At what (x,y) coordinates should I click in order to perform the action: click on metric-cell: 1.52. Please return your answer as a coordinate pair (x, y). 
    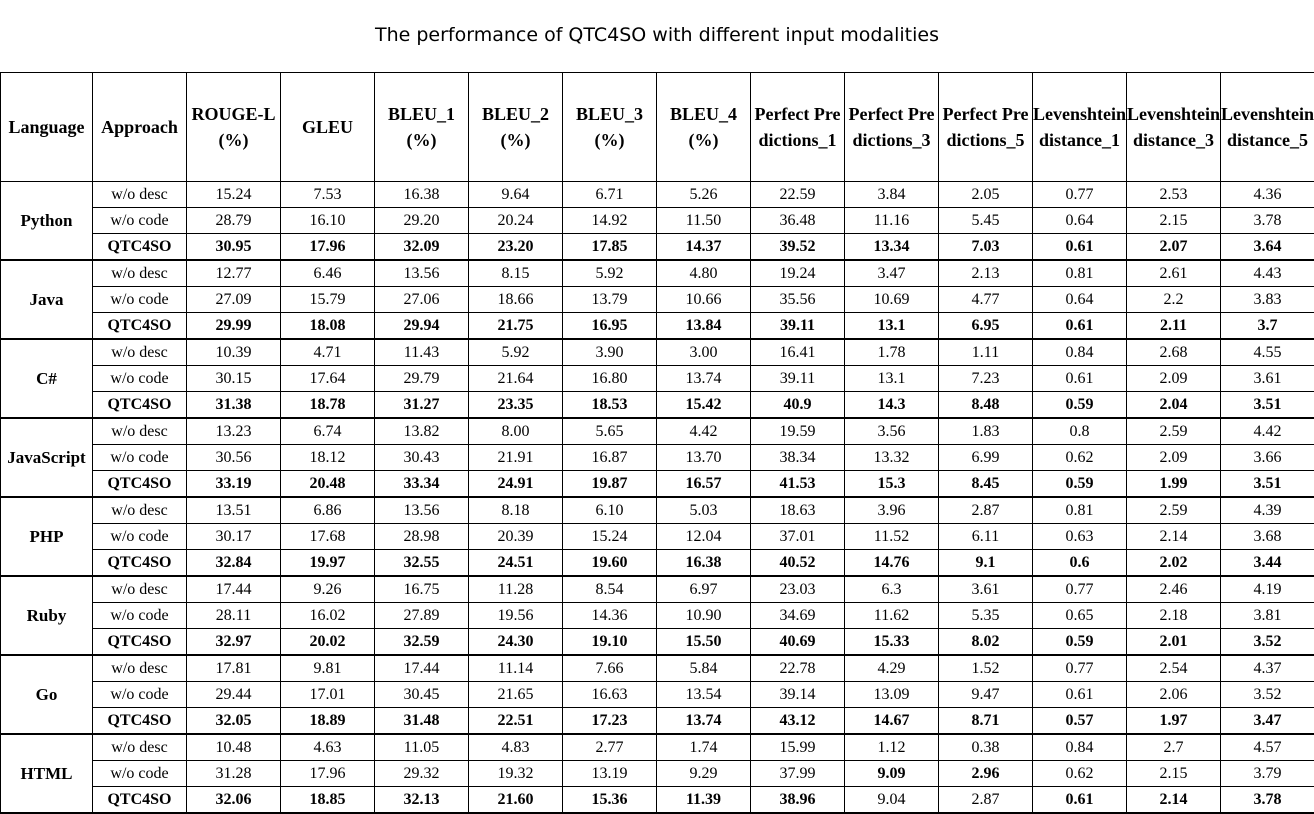
    Looking at the image, I should click on (986, 668).